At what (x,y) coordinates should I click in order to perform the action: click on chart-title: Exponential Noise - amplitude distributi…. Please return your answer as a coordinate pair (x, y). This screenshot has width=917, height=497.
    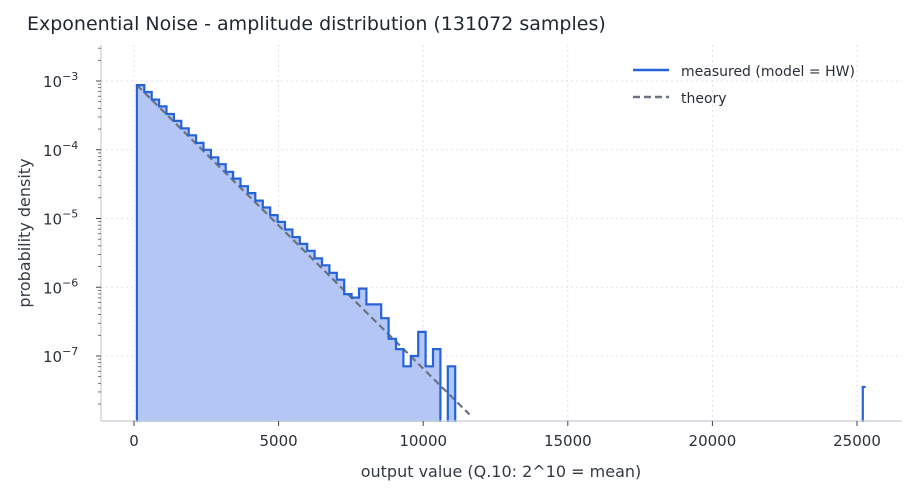
    Looking at the image, I should click on (316, 24).